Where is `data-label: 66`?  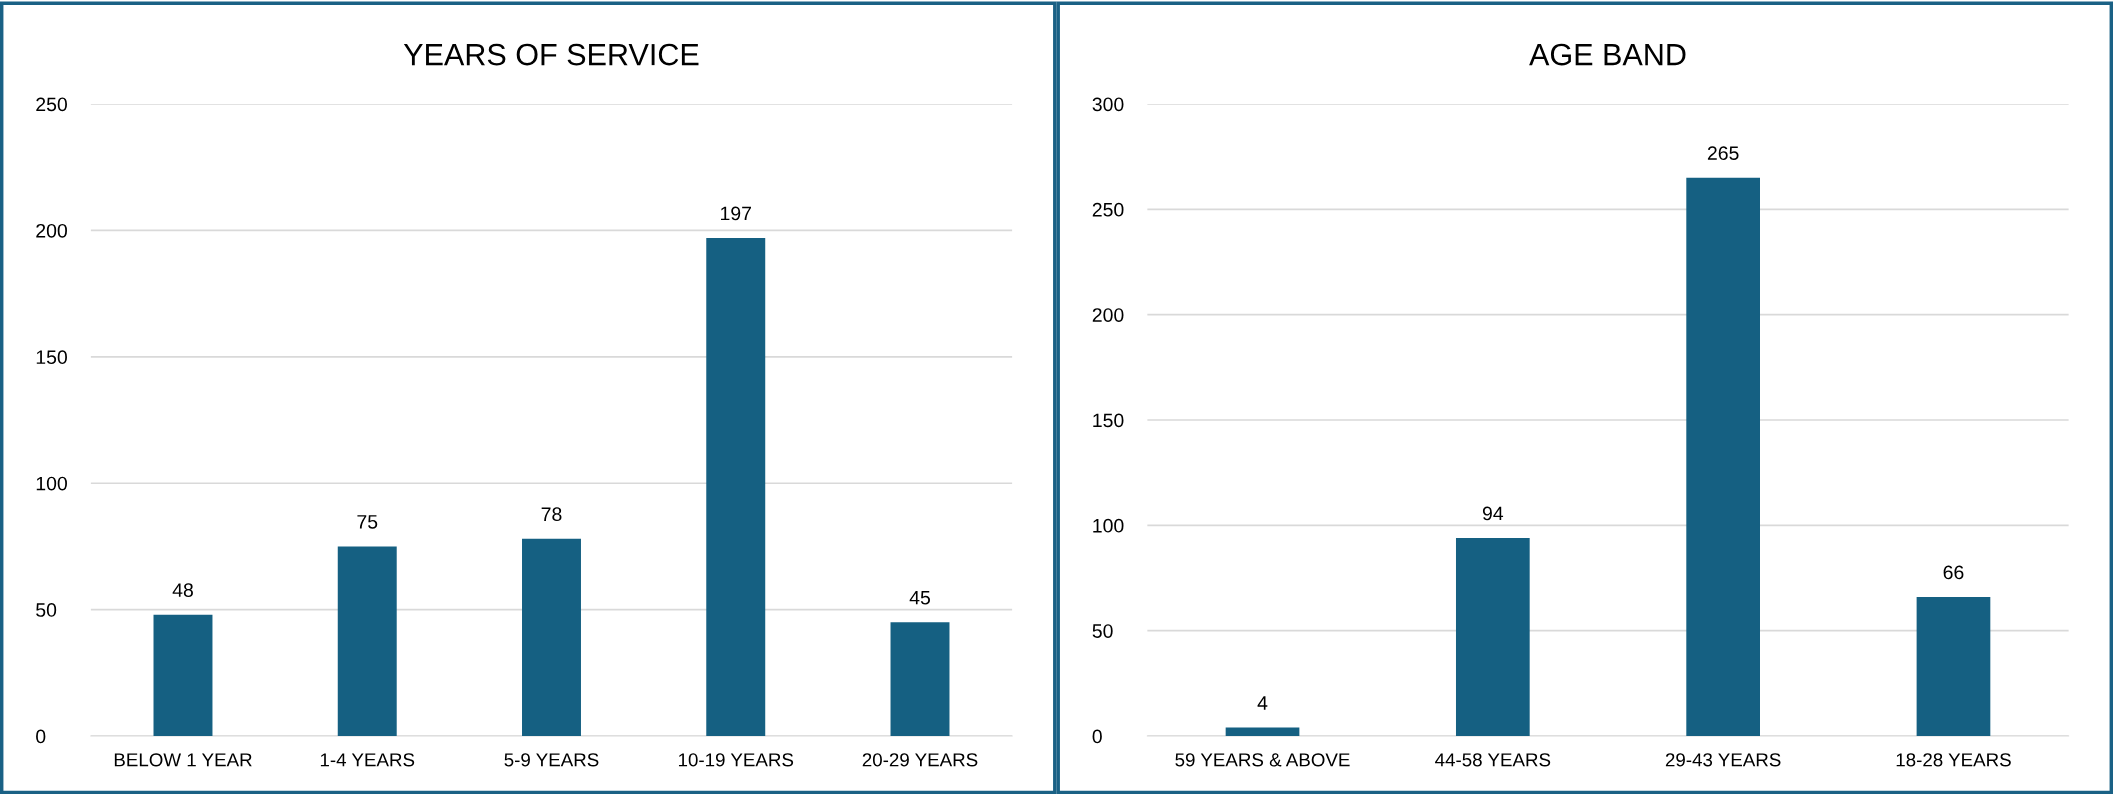 data-label: 66 is located at coordinates (1953, 572).